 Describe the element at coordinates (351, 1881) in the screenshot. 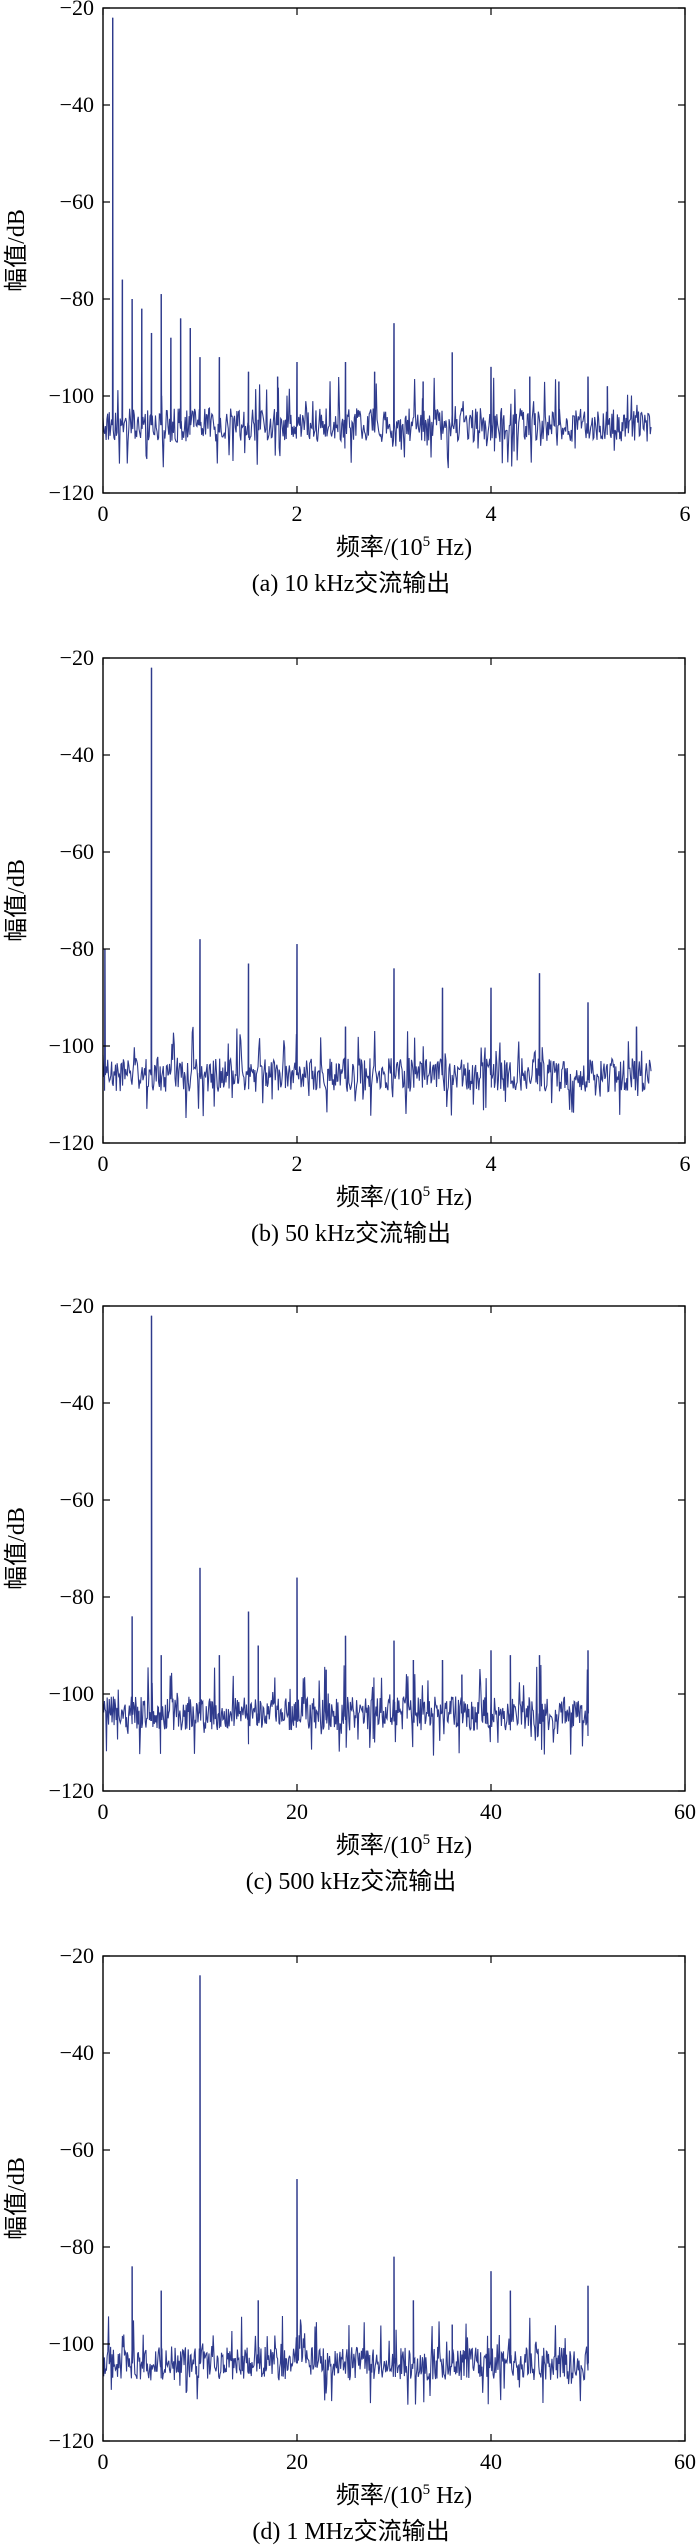

I see `figure-caption: (c) 500 kHz交流输出` at that location.